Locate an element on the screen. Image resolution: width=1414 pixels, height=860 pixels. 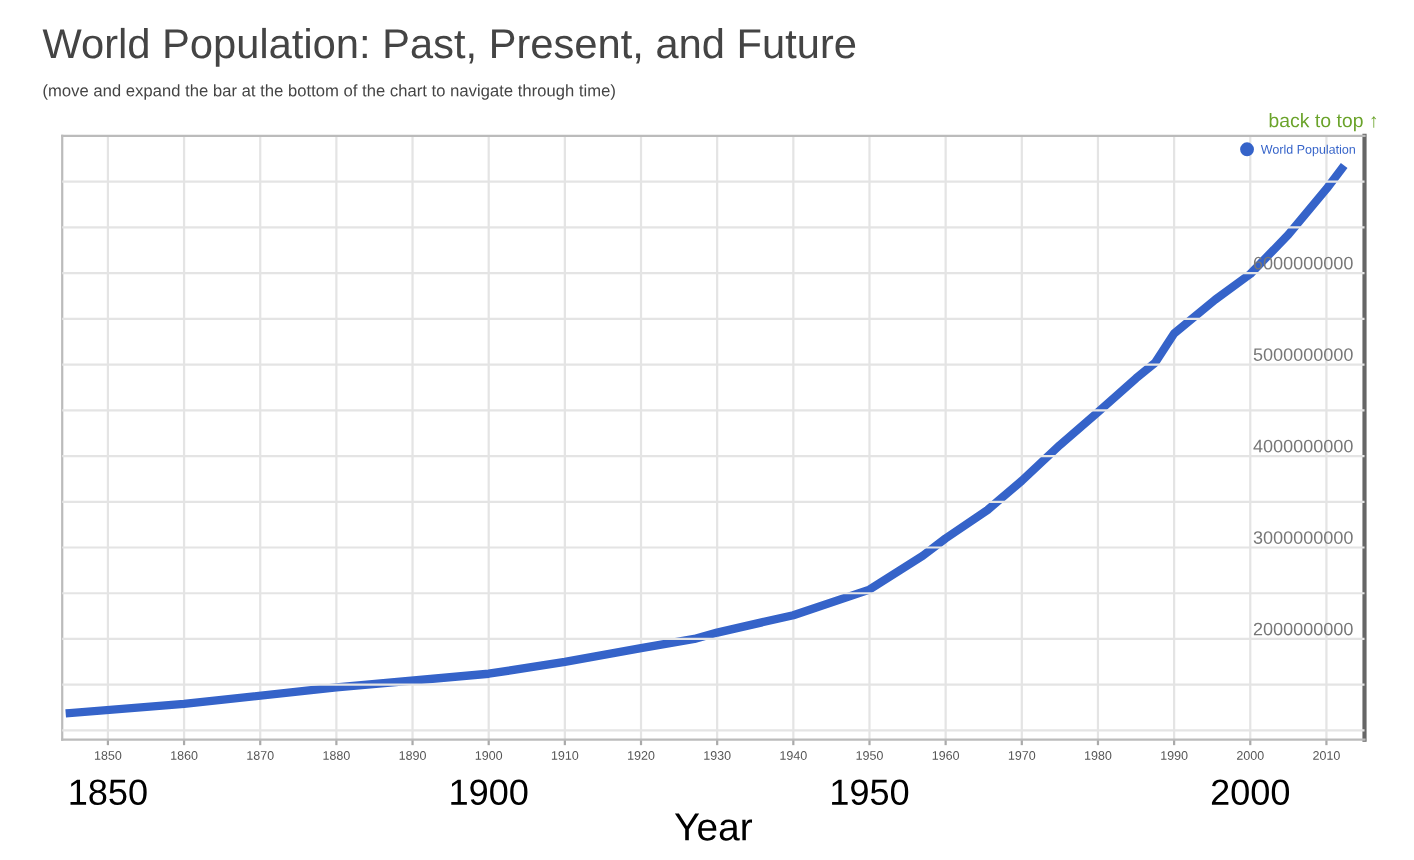
chart-subtitle: (move and expand the bar at the bottom of the chart to navigate through time) is located at coordinates (329, 92).